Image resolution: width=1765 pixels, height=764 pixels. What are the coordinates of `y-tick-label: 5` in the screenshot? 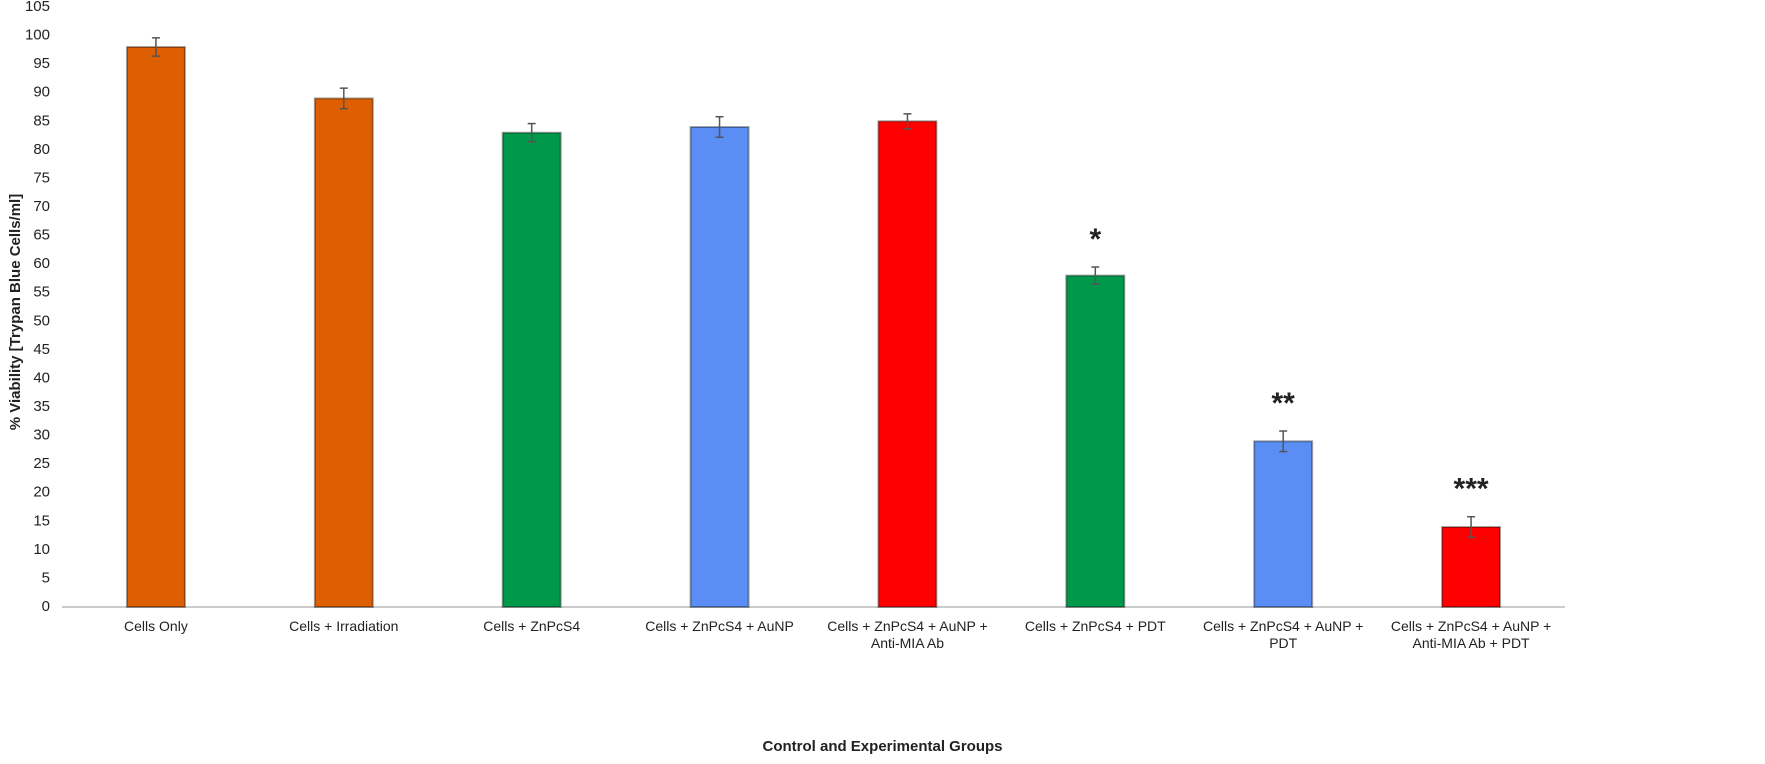 It's located at (46, 577).